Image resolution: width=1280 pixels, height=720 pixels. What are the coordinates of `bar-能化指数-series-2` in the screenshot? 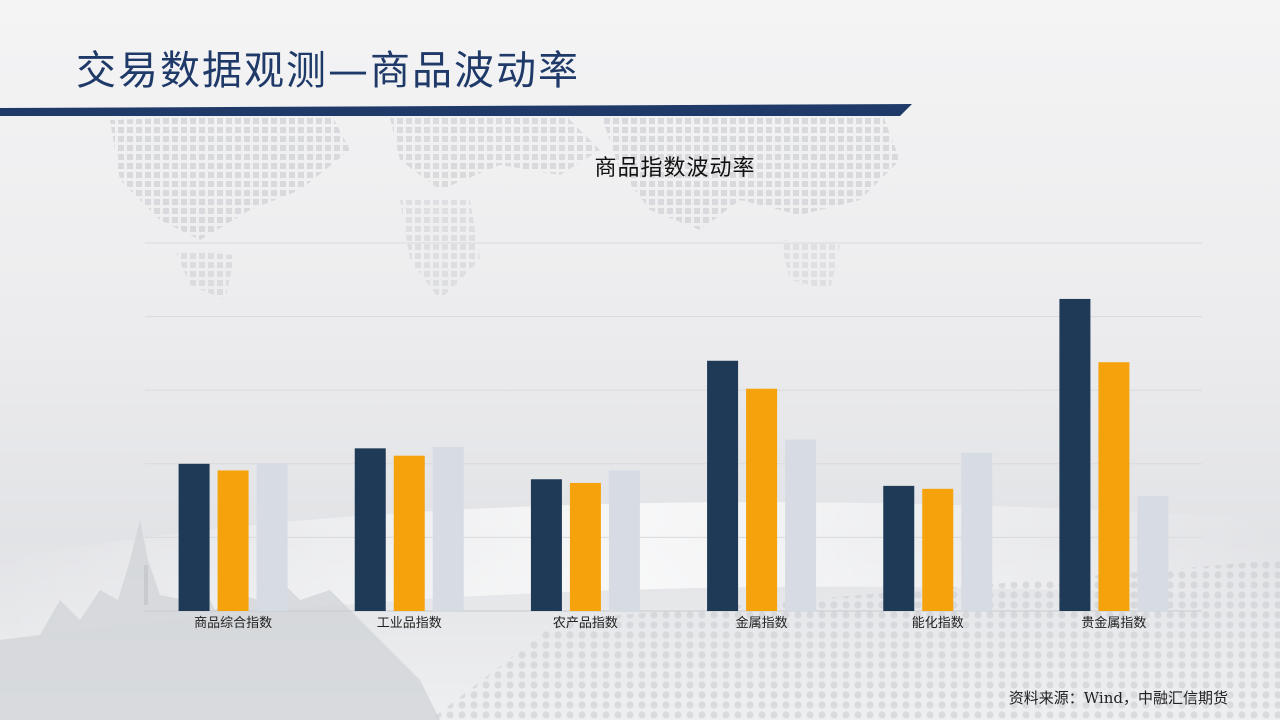 It's located at (938, 549).